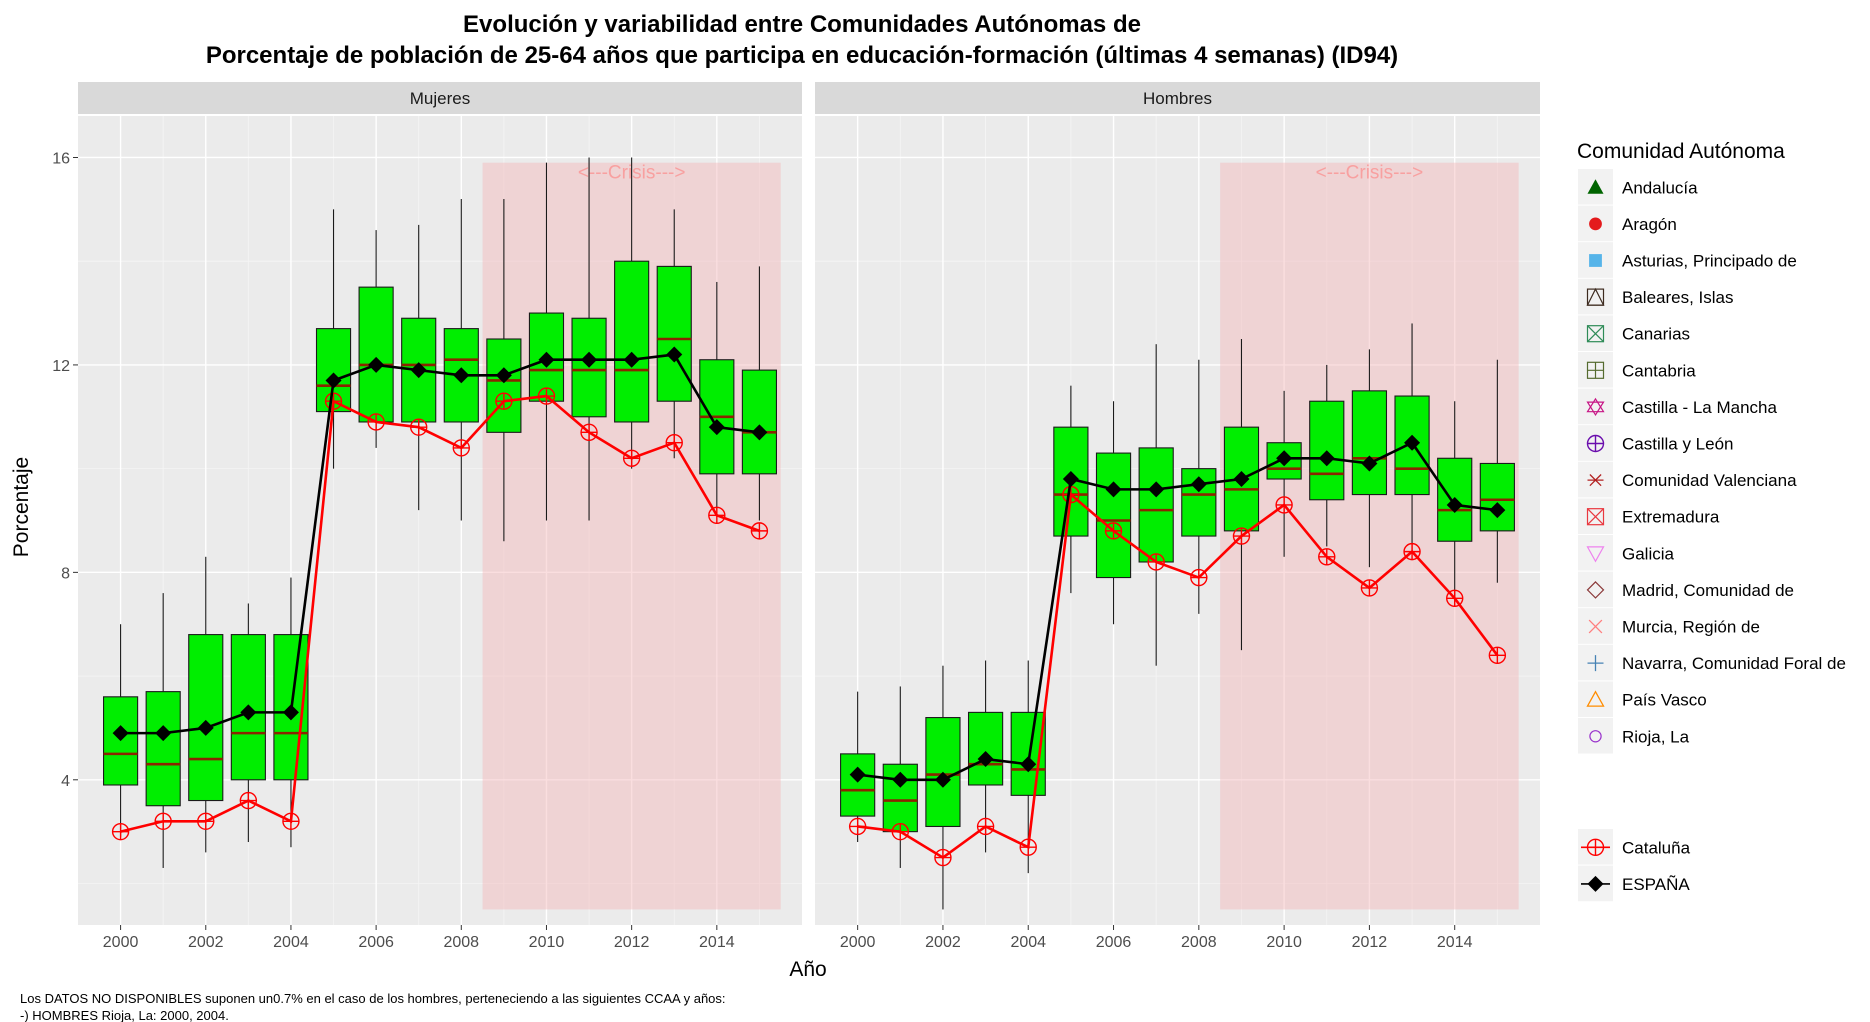  I want to click on legend-item-3: Baleares, Islas, so click(1656, 296).